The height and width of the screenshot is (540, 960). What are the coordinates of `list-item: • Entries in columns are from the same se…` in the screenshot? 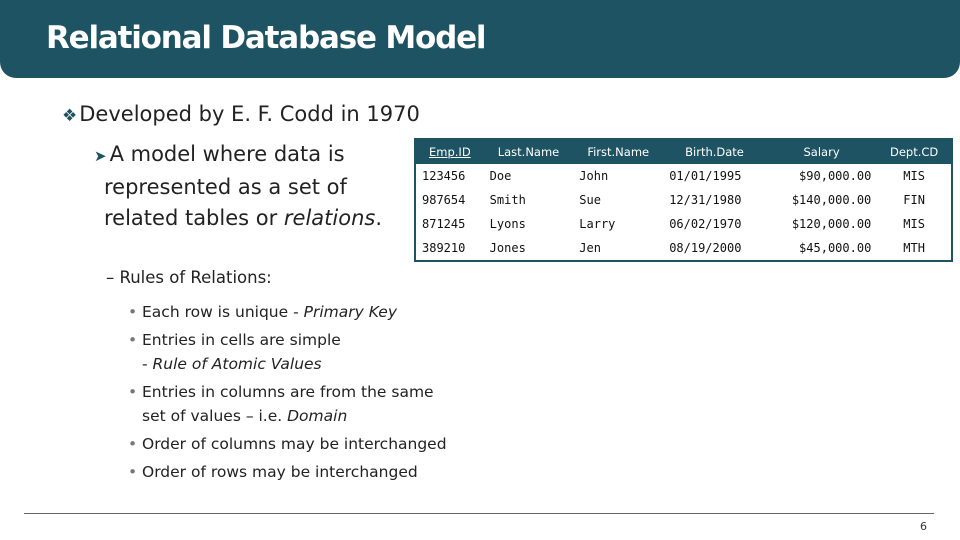 It's located at (308, 404).